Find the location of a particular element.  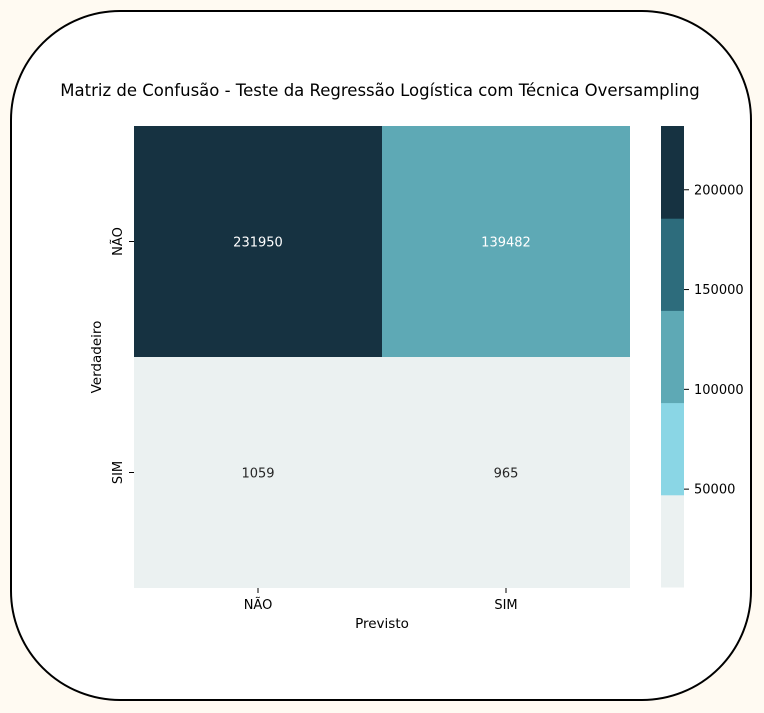

cell-annotations: 231950 139482 1059 965 is located at coordinates (382, 359).